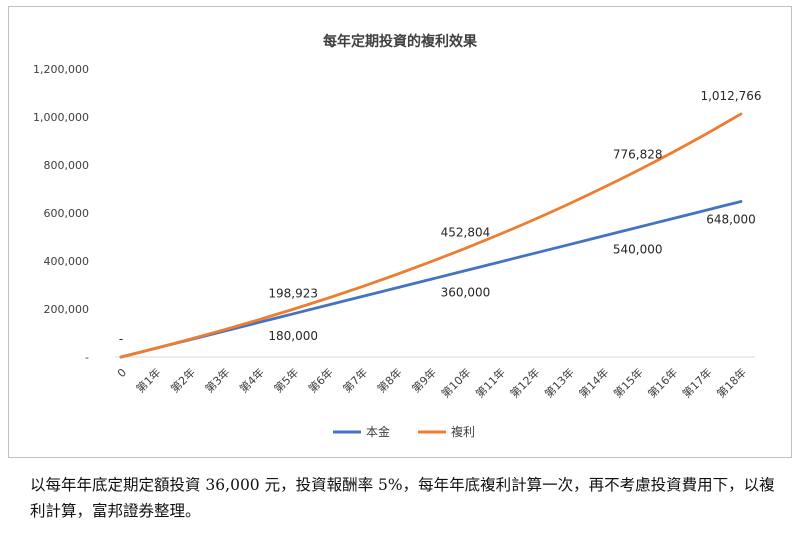 This screenshot has height=535, width=800. I want to click on x-tick-label: 第17年, so click(696, 382).